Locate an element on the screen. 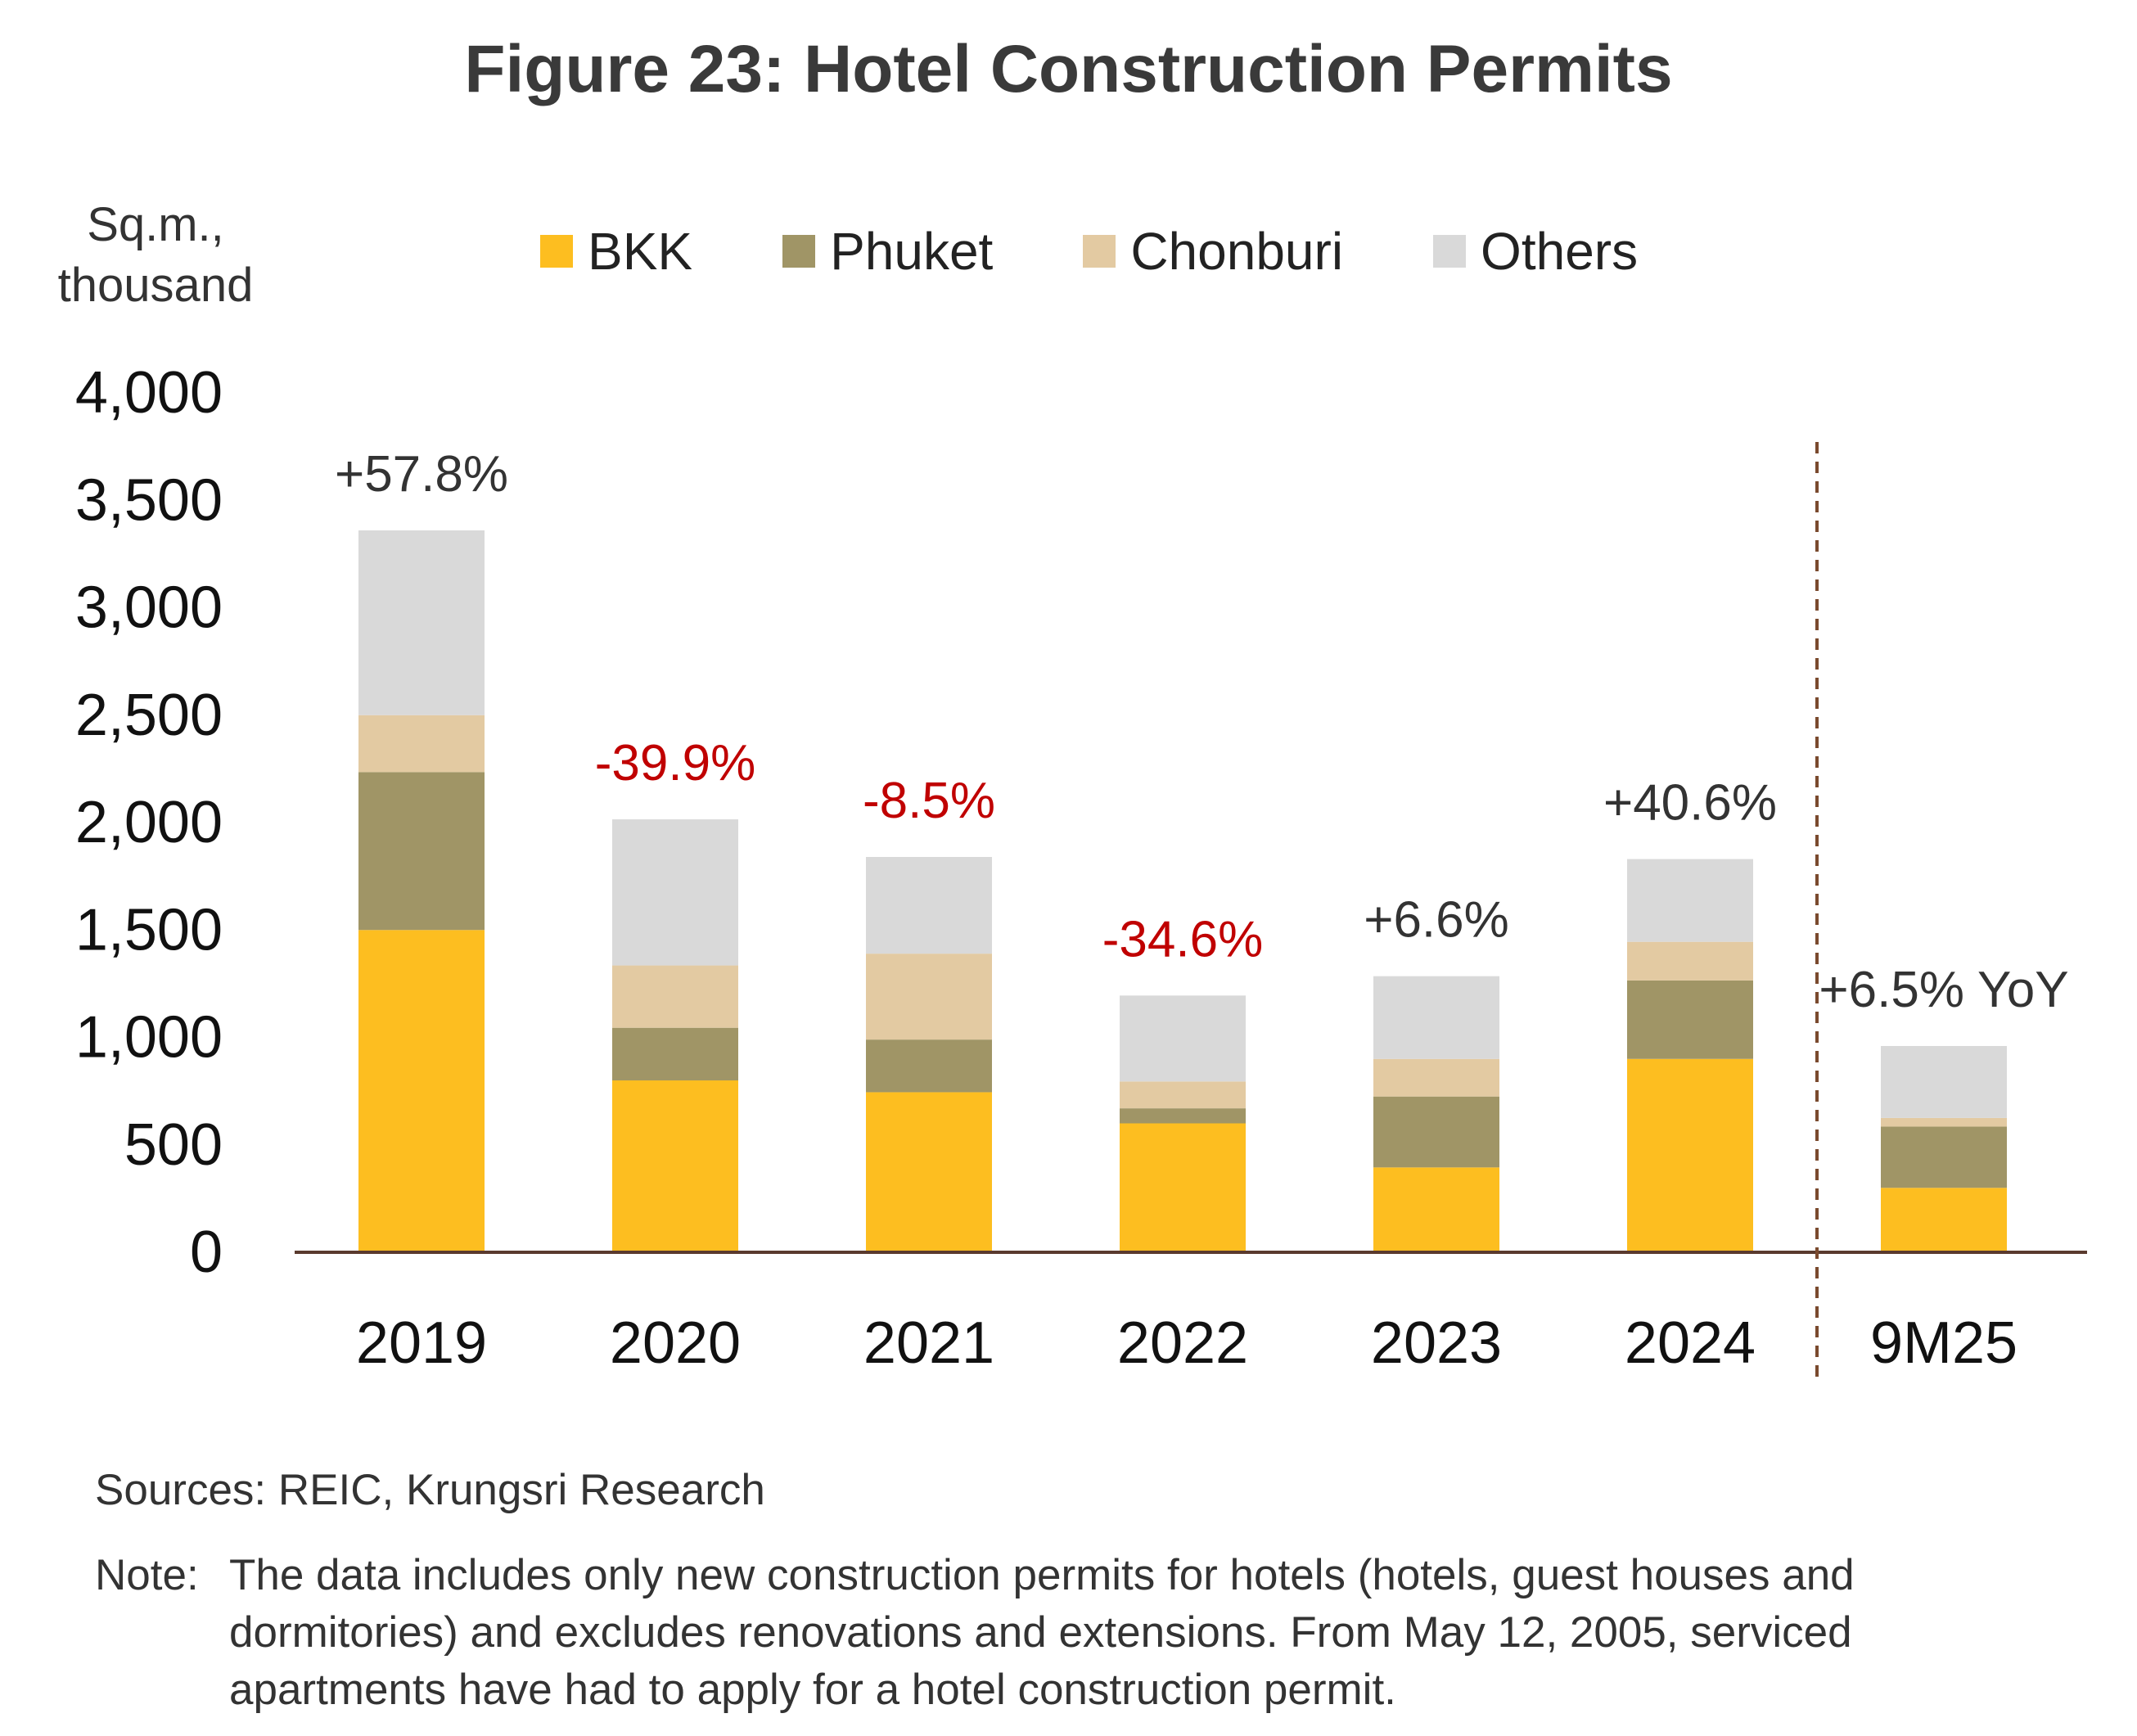 This screenshot has height=1736, width=2137. bar-segment-others-2019 is located at coordinates (421, 622).